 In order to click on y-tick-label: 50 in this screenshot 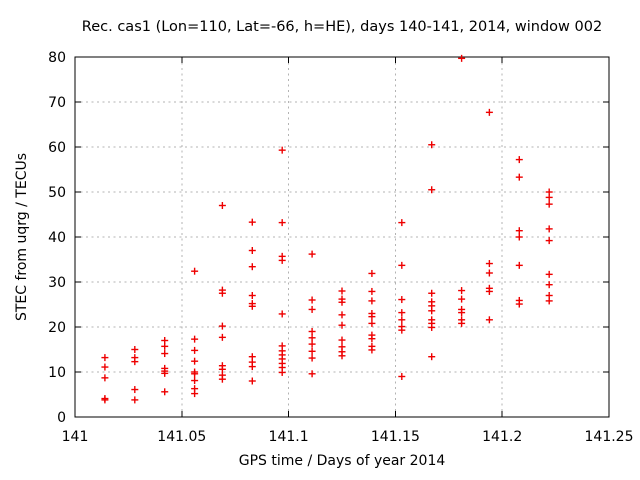, I will do `click(57, 193)`.